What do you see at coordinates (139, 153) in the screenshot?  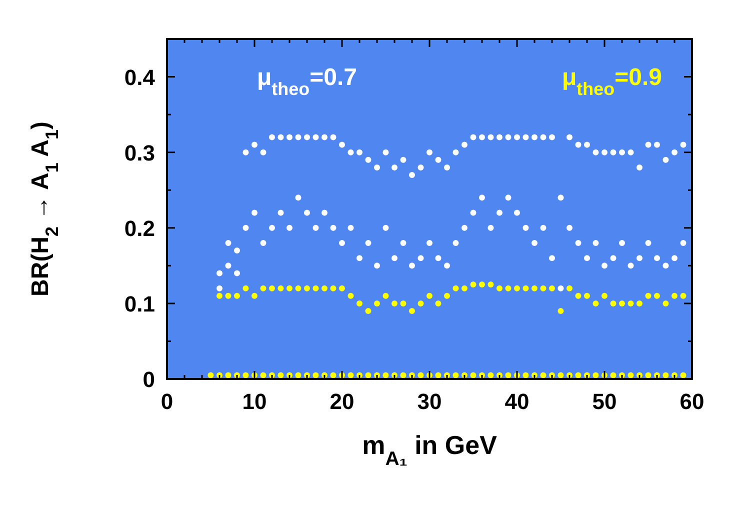 I see `y-tick-label: 0.3` at bounding box center [139, 153].